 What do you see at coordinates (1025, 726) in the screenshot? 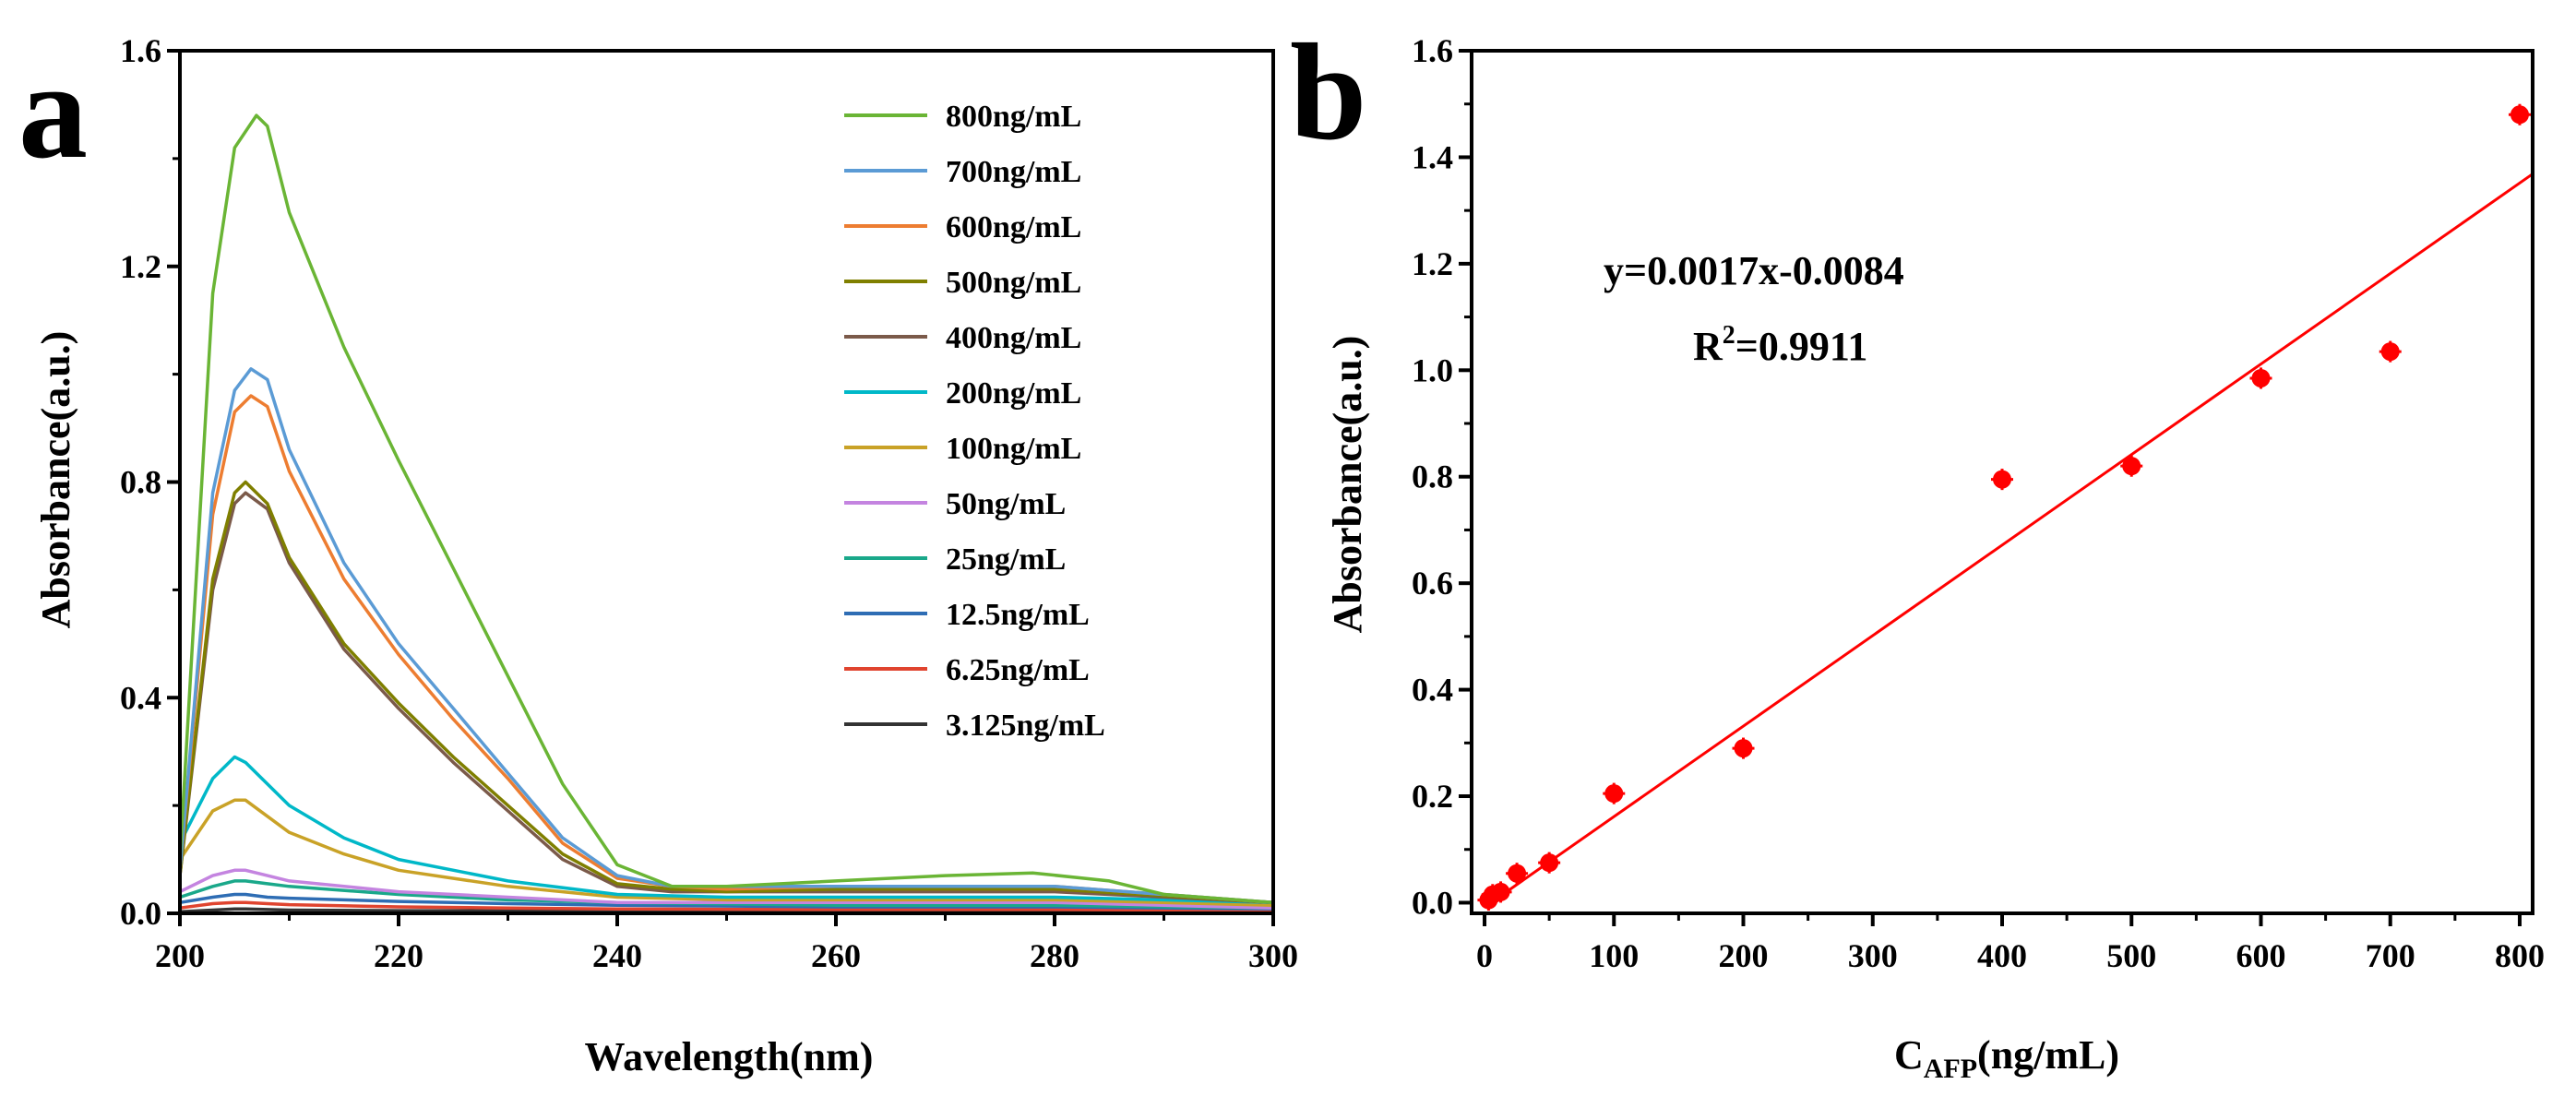
I see `legend-label: 3.125ng/mL` at bounding box center [1025, 726].